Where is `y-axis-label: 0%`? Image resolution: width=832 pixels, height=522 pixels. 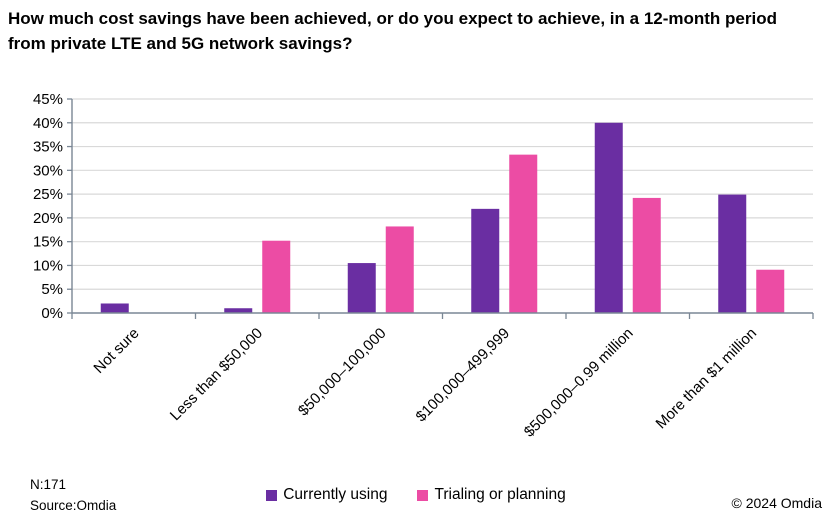
y-axis-label: 0% is located at coordinates (52, 313).